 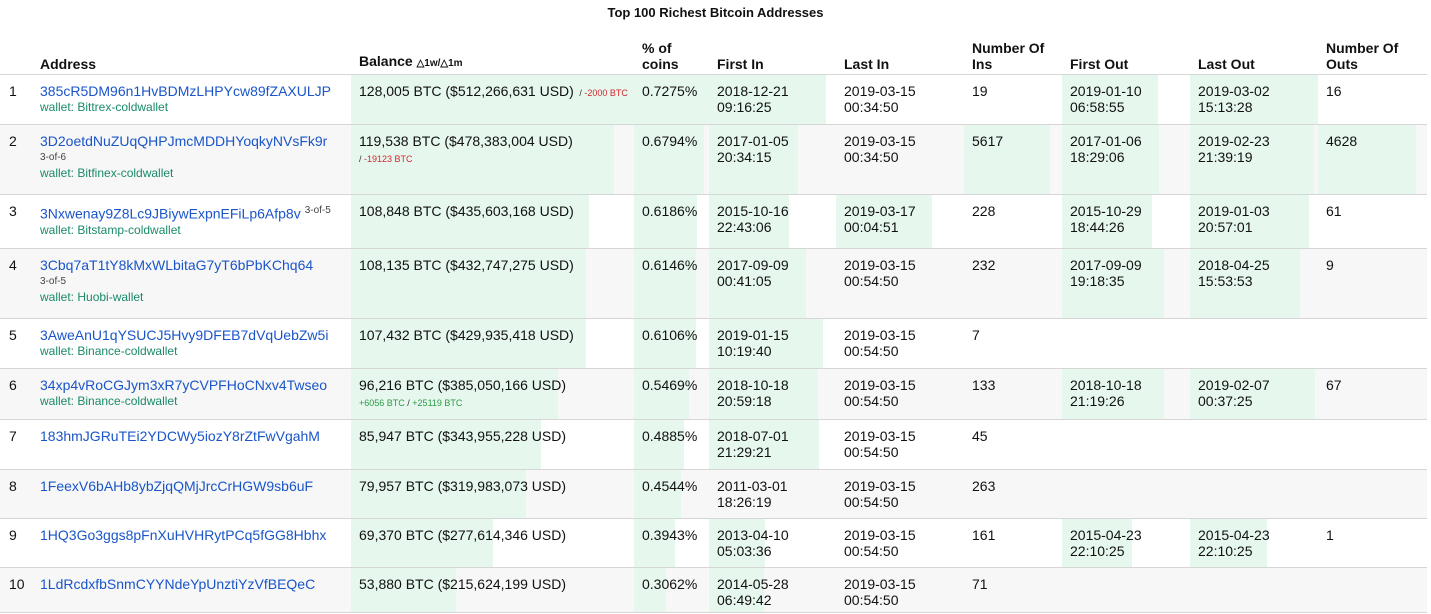 What do you see at coordinates (180, 436) in the screenshot?
I see `address-link: 183hmJGRuTEi2YDCWy5iozY8rZtFwVgahM` at bounding box center [180, 436].